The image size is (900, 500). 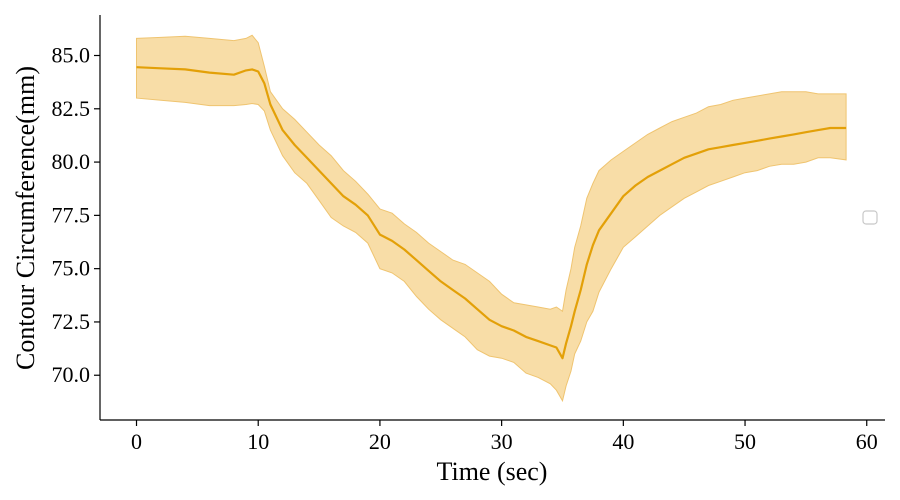 What do you see at coordinates (136, 441) in the screenshot?
I see `x-tick-label: 0` at bounding box center [136, 441].